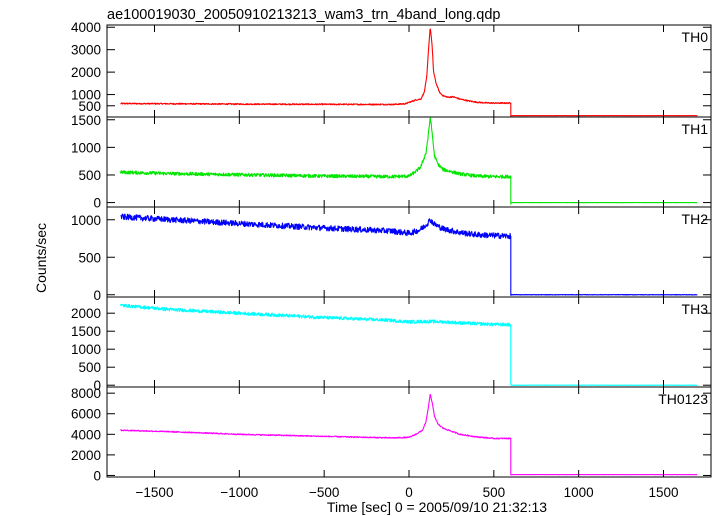 Image resolution: width=717 pixels, height=516 pixels. What do you see at coordinates (437, 507) in the screenshot?
I see `x-axis-label: Time [sec] 0 = 2005/09/10 21:32:13` at bounding box center [437, 507].